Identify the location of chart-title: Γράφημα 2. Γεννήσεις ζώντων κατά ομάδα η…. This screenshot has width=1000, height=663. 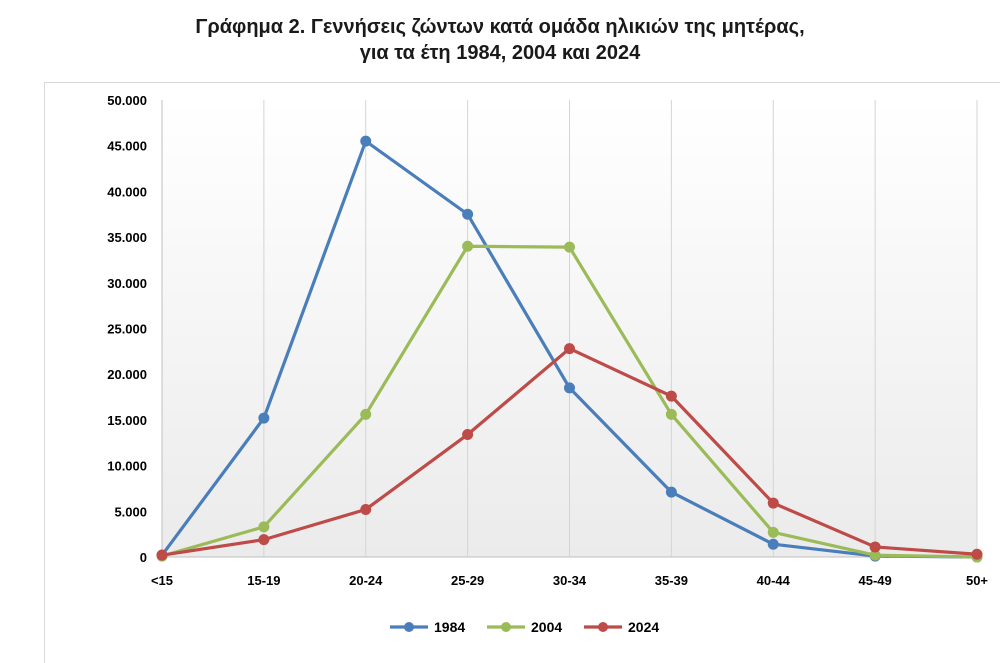
(500, 40).